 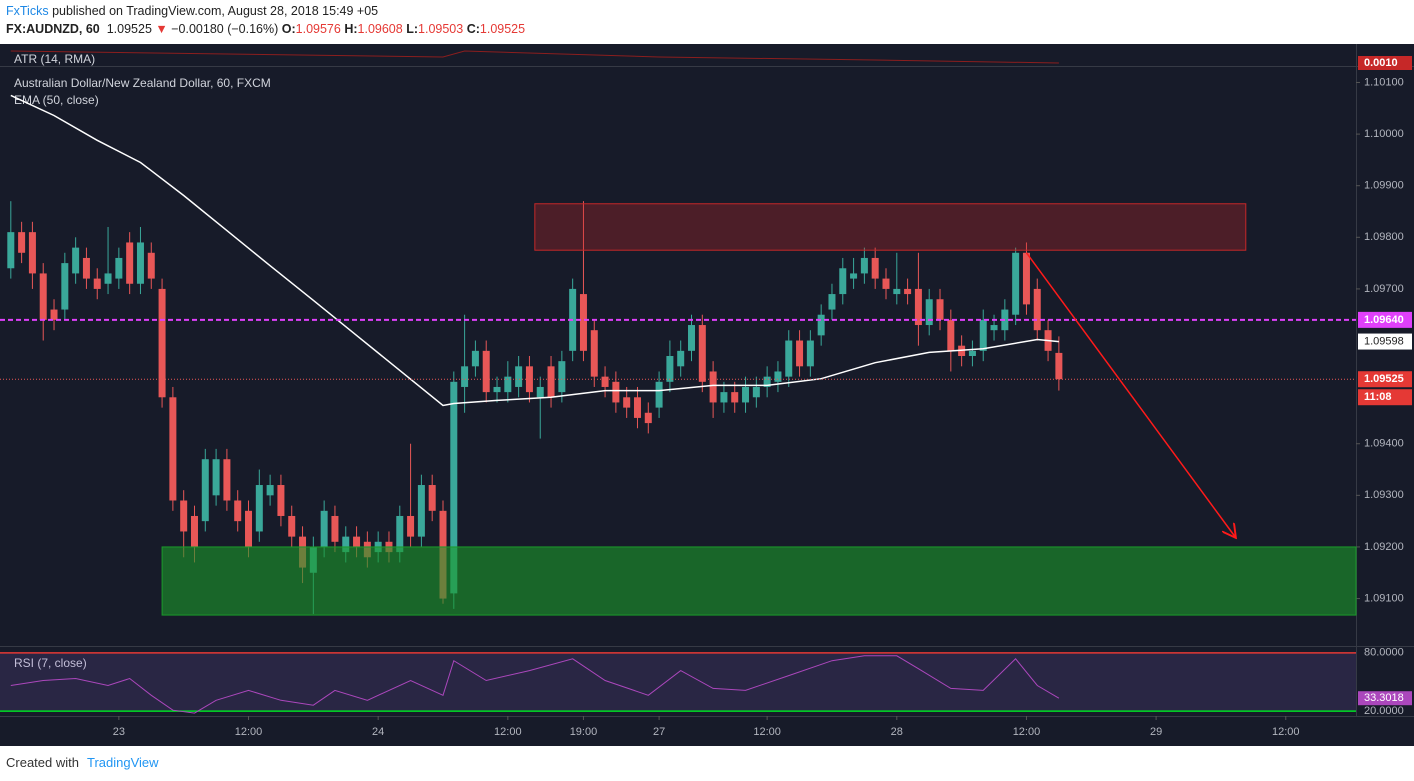 I want to click on x-tick-label: 24, so click(x=378, y=732).